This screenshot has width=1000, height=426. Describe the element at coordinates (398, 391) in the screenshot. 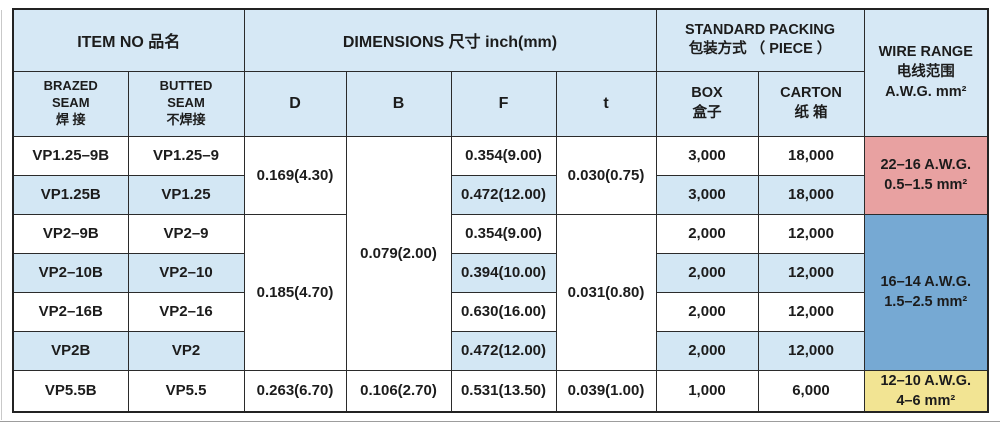

I see `dim-b-cell: 0.106(2.70)` at that location.